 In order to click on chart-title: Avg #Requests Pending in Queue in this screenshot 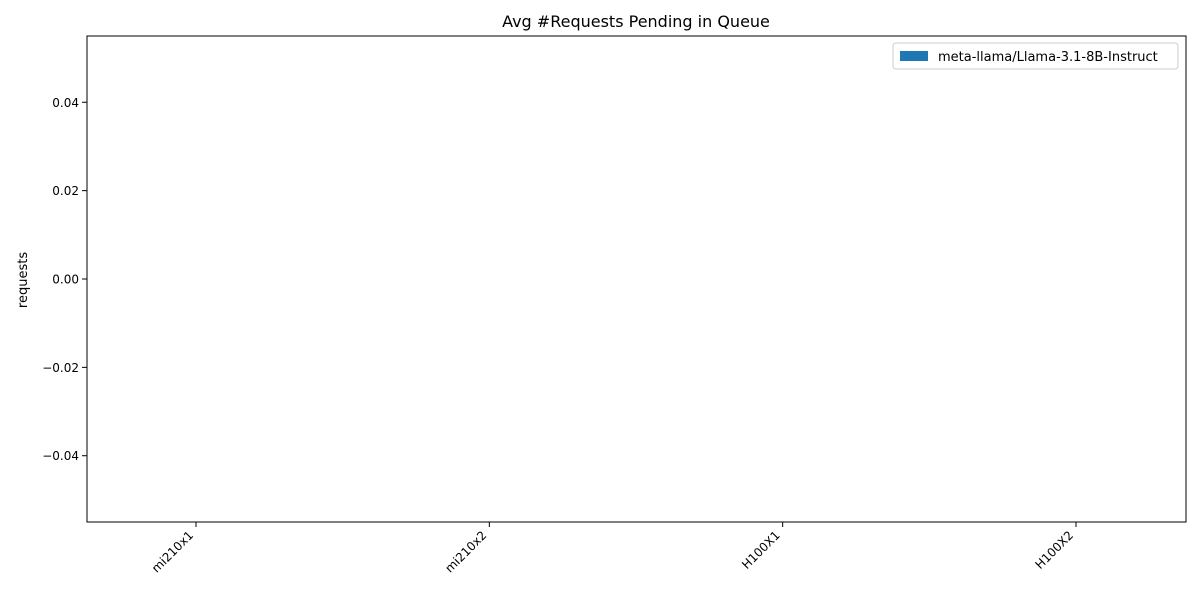, I will do `click(636, 21)`.